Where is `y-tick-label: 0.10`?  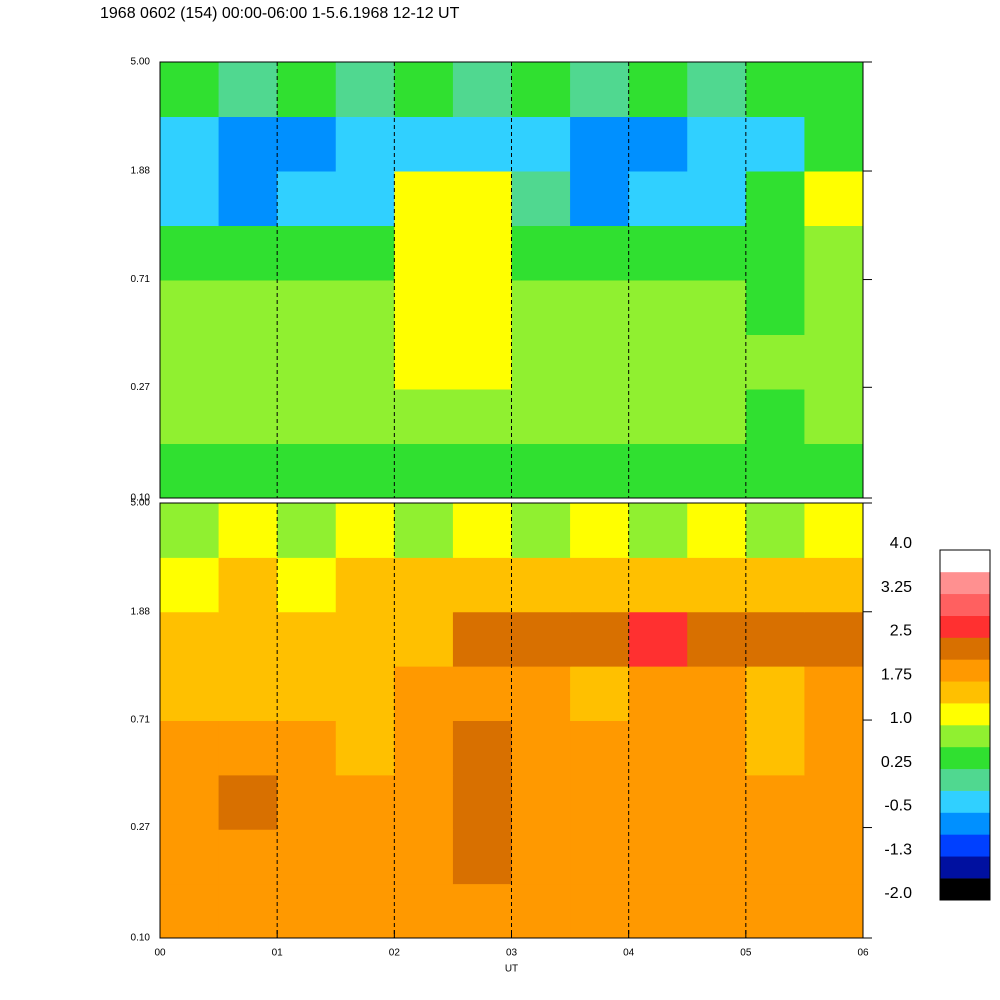
y-tick-label: 0.10 is located at coordinates (141, 498).